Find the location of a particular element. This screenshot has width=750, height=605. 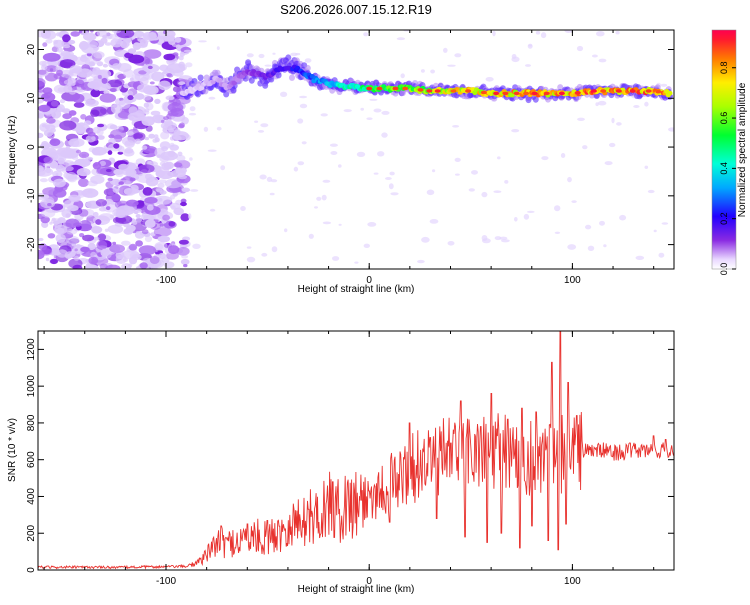

snr-y-tick-label: 1000 is located at coordinates (31, 386).